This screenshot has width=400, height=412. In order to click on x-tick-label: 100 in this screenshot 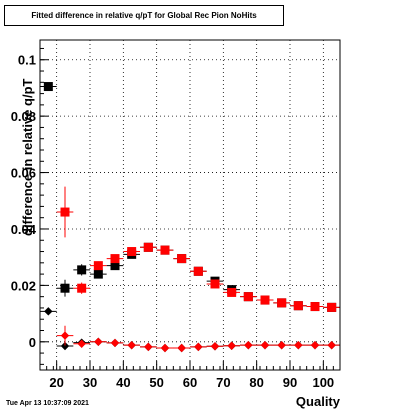, I will do `click(323, 382)`.